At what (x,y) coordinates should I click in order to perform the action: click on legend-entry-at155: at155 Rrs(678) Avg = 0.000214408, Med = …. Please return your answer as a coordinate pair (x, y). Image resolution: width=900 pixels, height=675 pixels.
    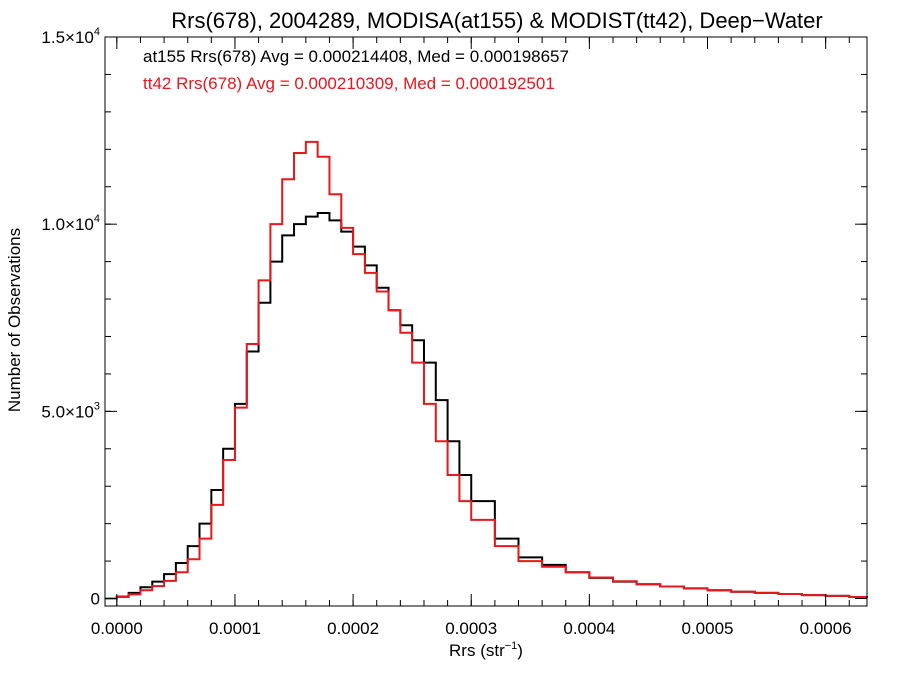
    Looking at the image, I should click on (356, 56).